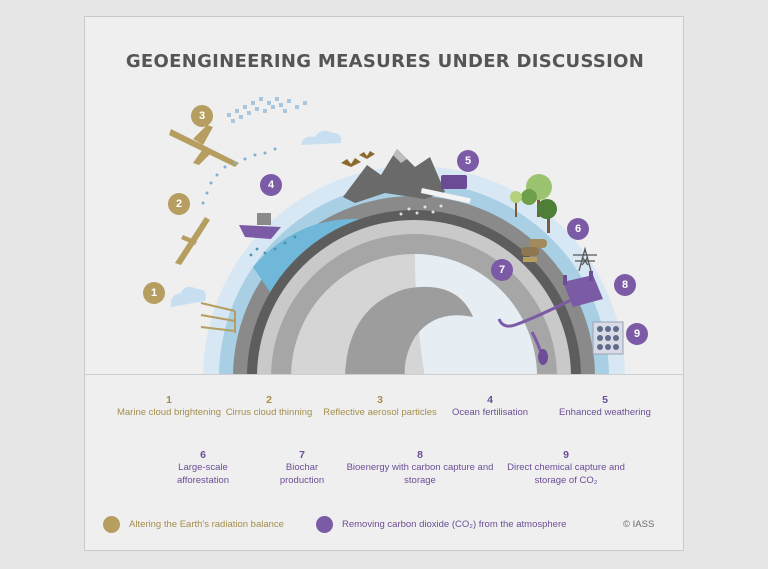 This screenshot has height=569, width=768. Describe the element at coordinates (202, 116) in the screenshot. I see `badge-3: 3` at that location.